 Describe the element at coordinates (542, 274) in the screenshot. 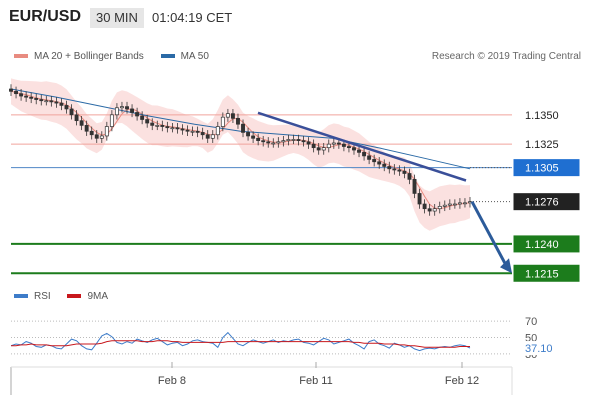

I see `level-label-1-1215: 1.1215` at that location.